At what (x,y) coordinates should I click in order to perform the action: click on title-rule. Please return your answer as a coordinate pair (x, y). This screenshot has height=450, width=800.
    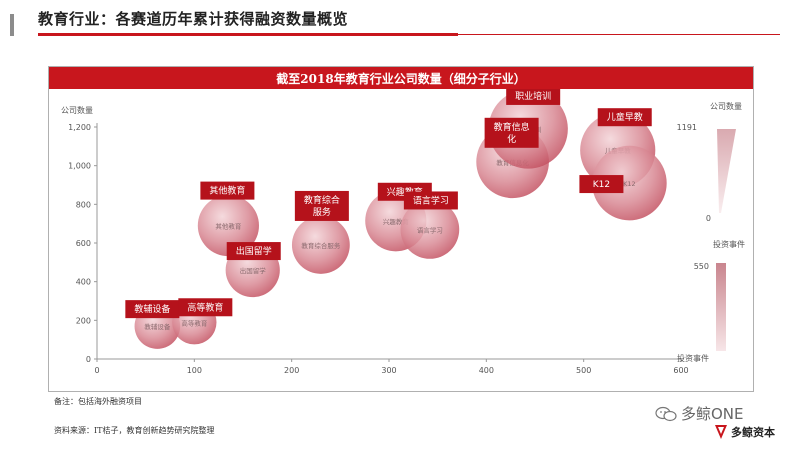
    Looking at the image, I should click on (248, 34).